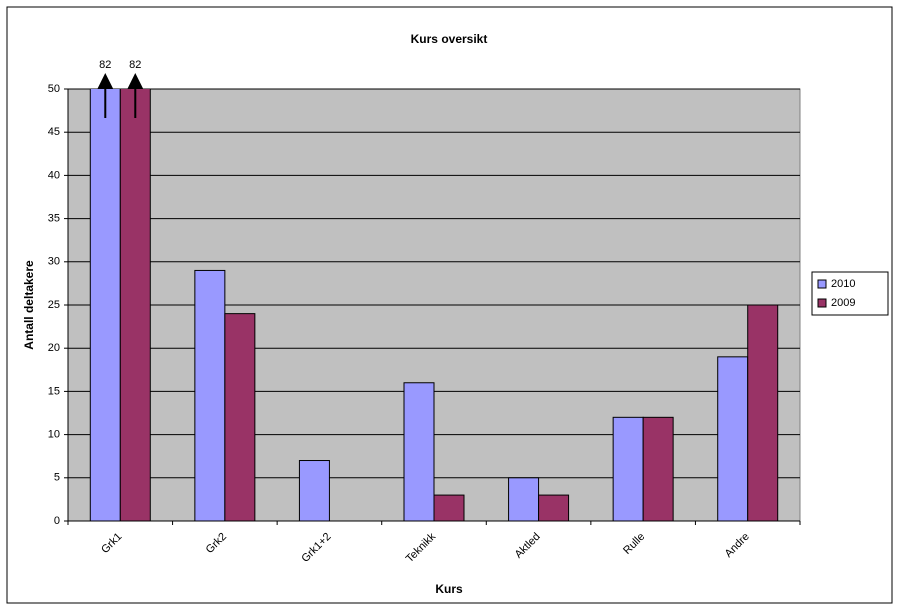 The image size is (899, 610). I want to click on chart-title: Kurs oversikt, so click(449, 39).